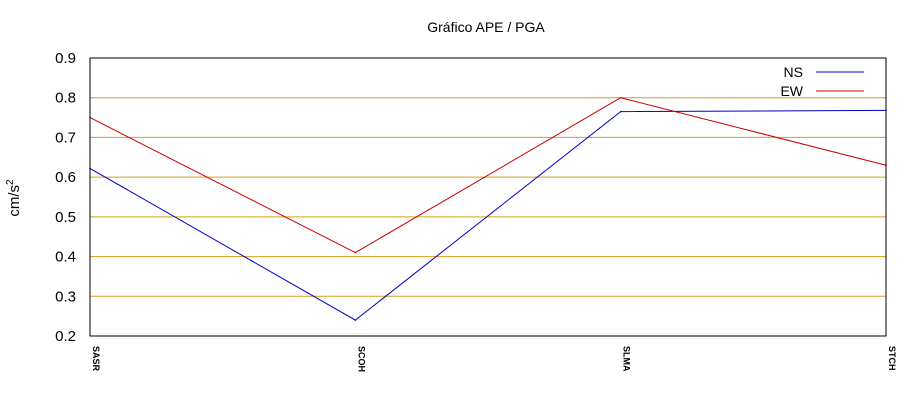 The height and width of the screenshot is (400, 920). Describe the element at coordinates (65, 177) in the screenshot. I see `y-tick-label: 0.6` at that location.